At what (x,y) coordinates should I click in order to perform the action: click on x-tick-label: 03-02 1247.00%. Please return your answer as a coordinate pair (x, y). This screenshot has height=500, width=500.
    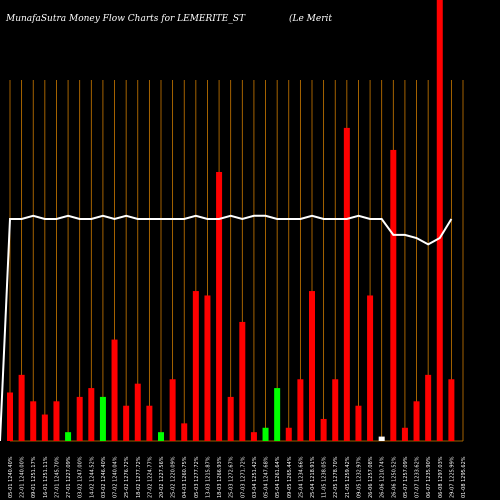
    Looking at the image, I should click on (81, 477).